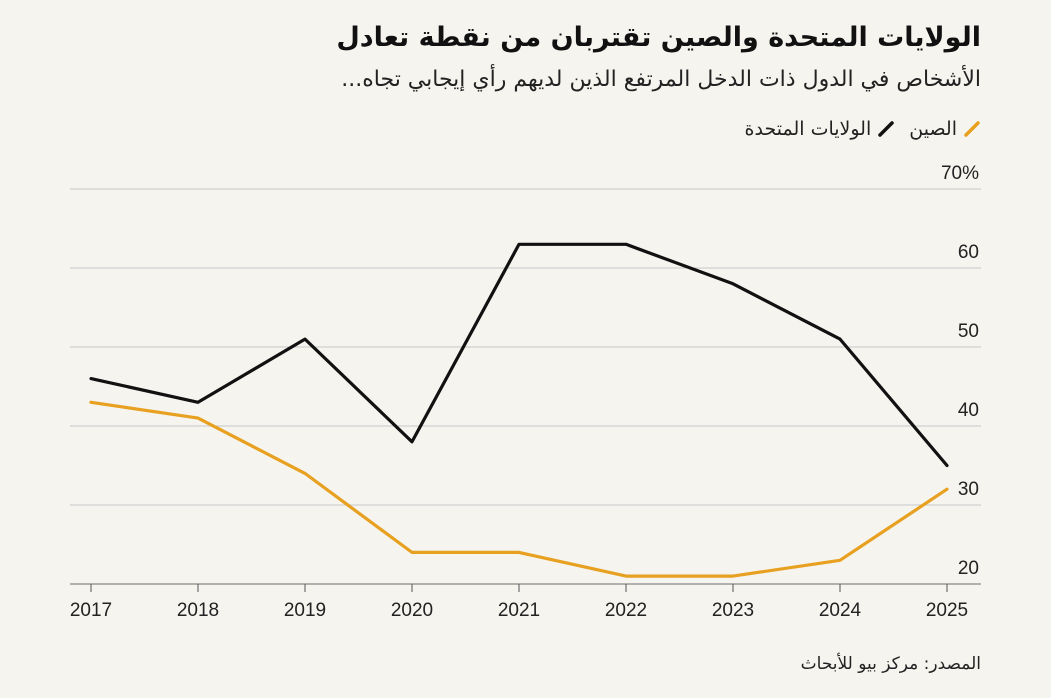  I want to click on y-tick-label-50: 50, so click(968, 331).